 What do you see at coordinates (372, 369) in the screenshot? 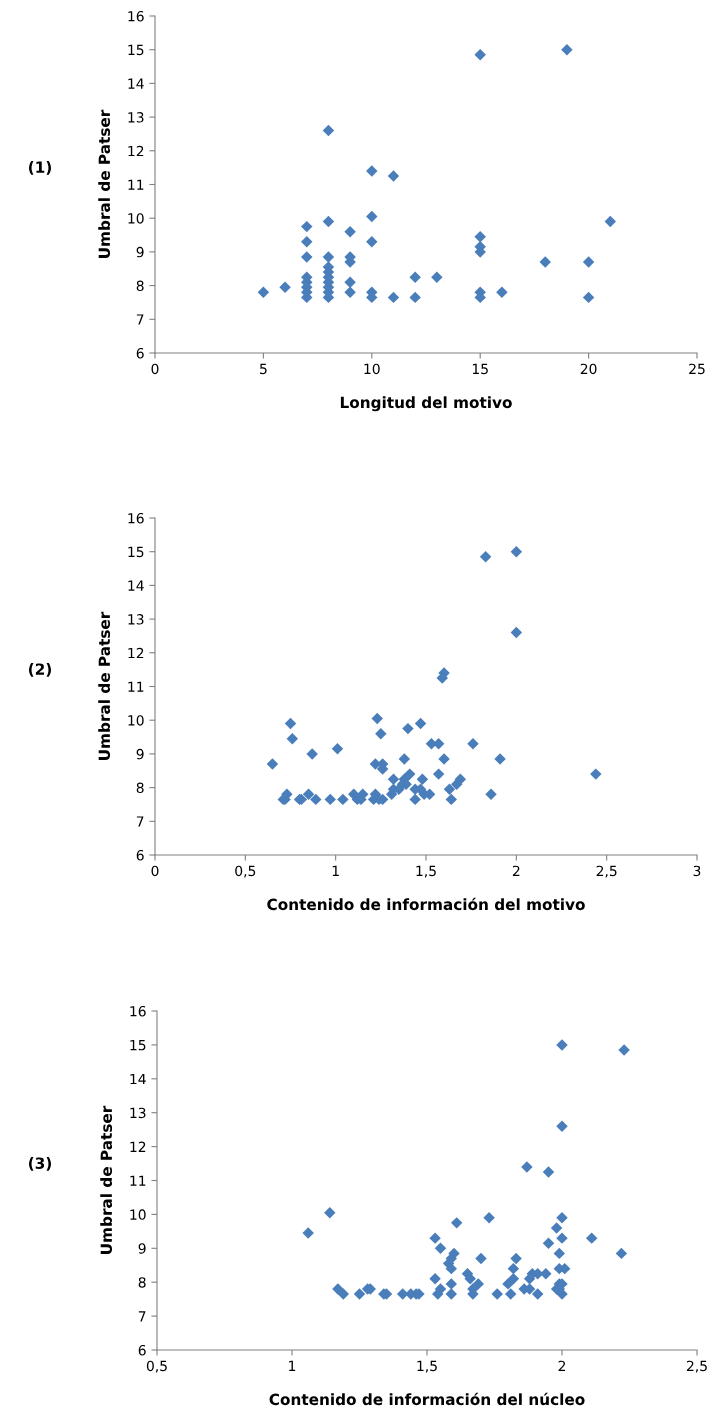
I see `x-tick-label: 10` at bounding box center [372, 369].